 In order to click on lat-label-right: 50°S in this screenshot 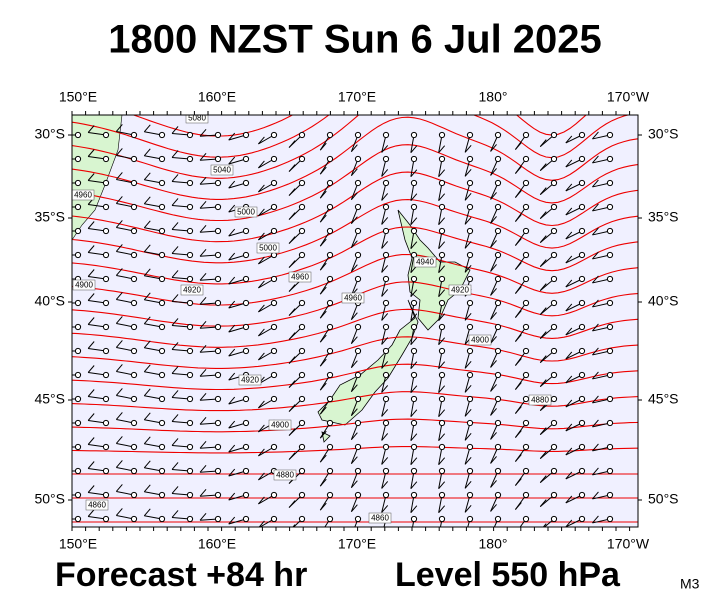, I will do `click(663, 499)`.